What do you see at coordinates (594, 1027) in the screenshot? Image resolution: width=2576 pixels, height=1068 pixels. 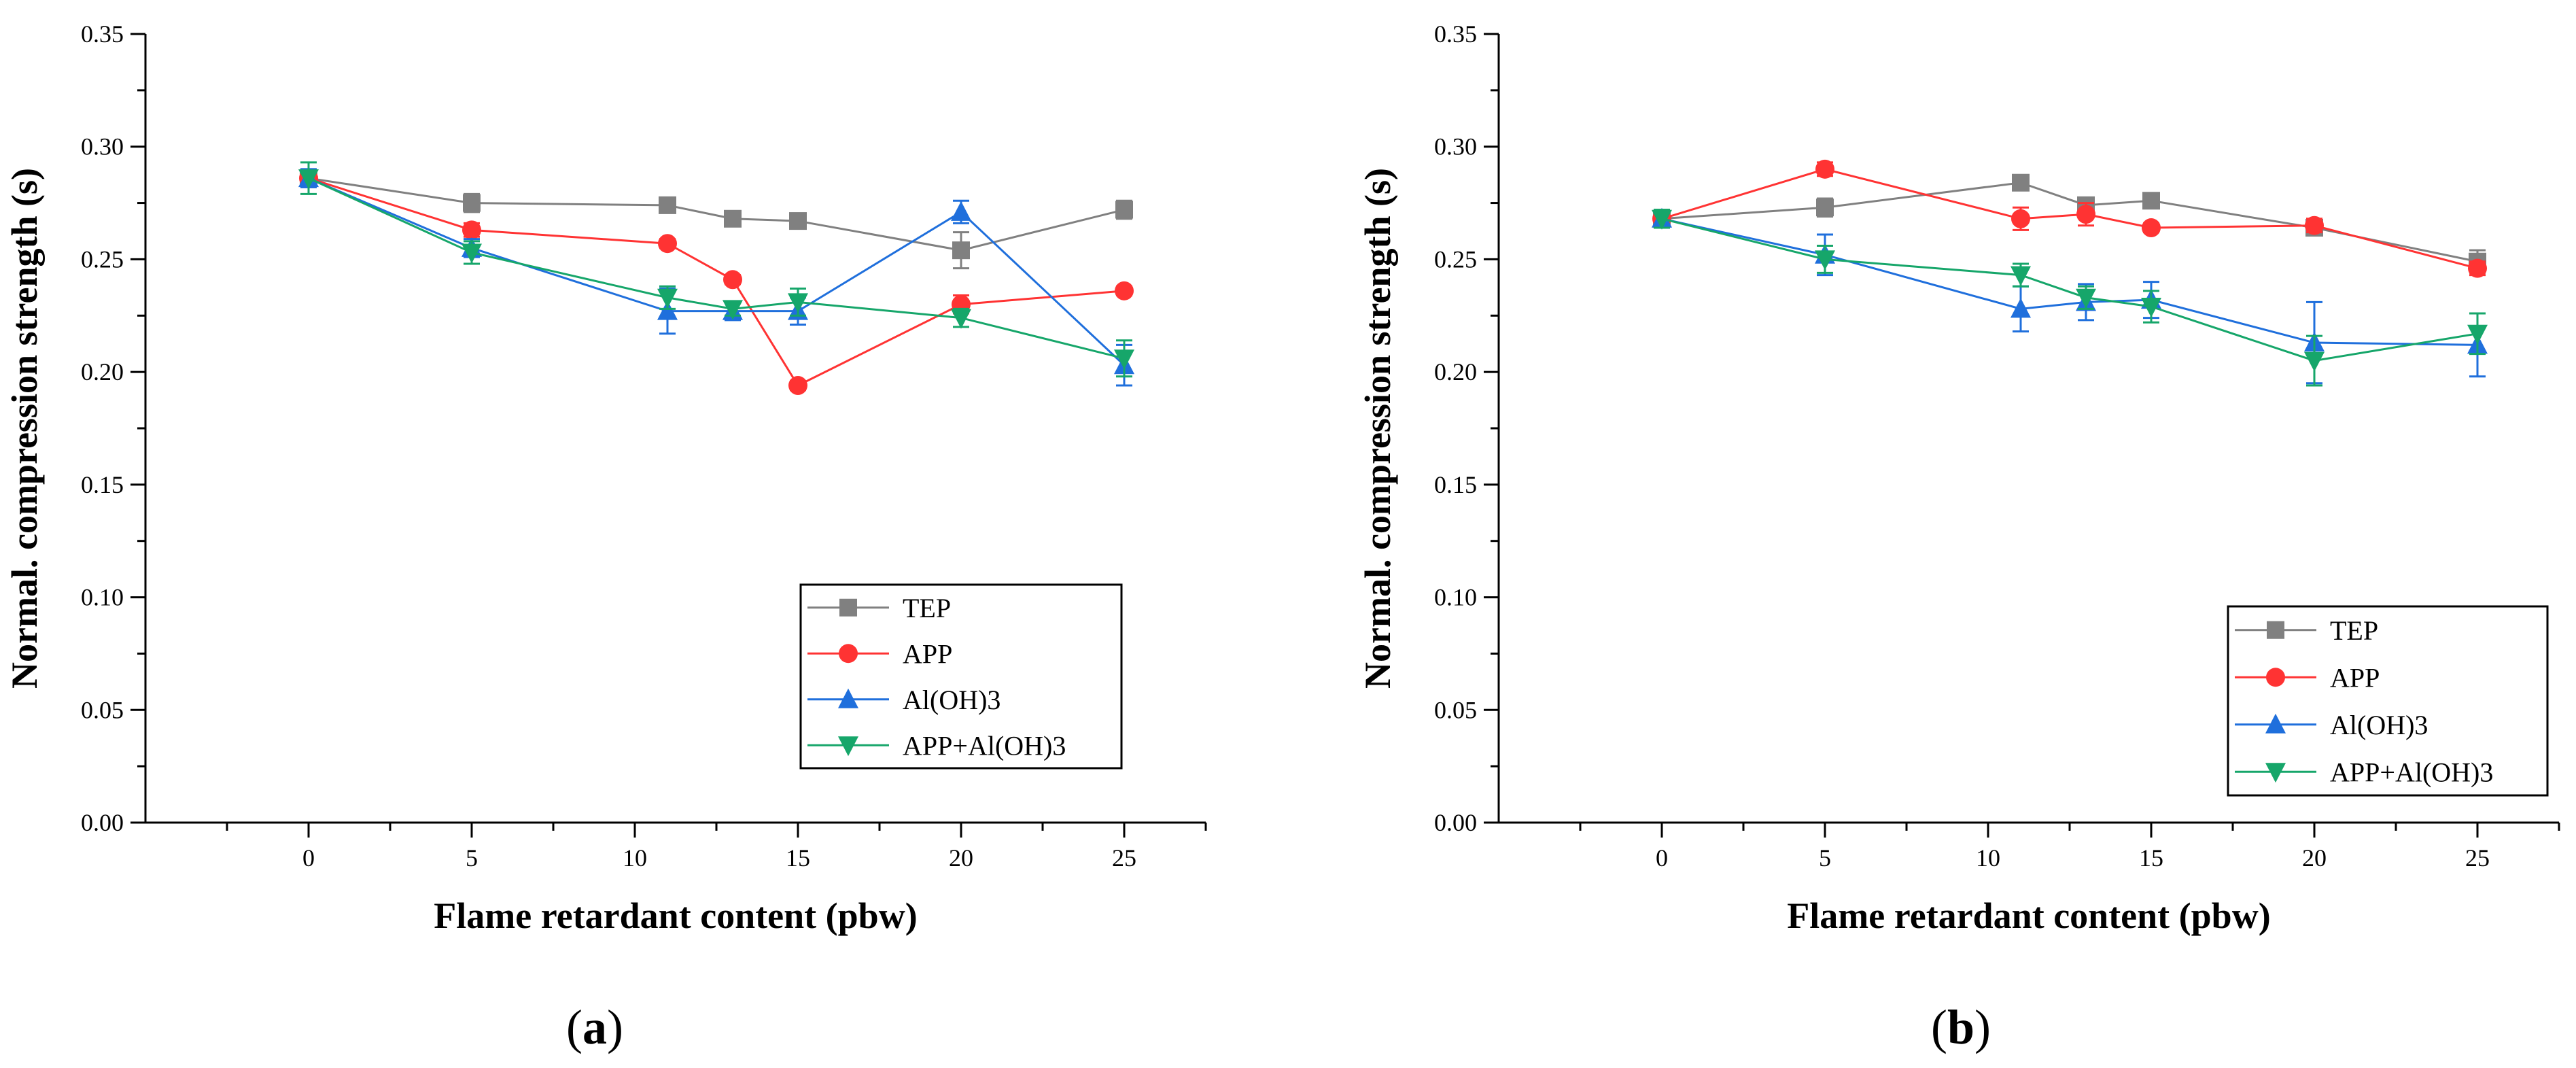 I see `caption-a: (a)` at bounding box center [594, 1027].